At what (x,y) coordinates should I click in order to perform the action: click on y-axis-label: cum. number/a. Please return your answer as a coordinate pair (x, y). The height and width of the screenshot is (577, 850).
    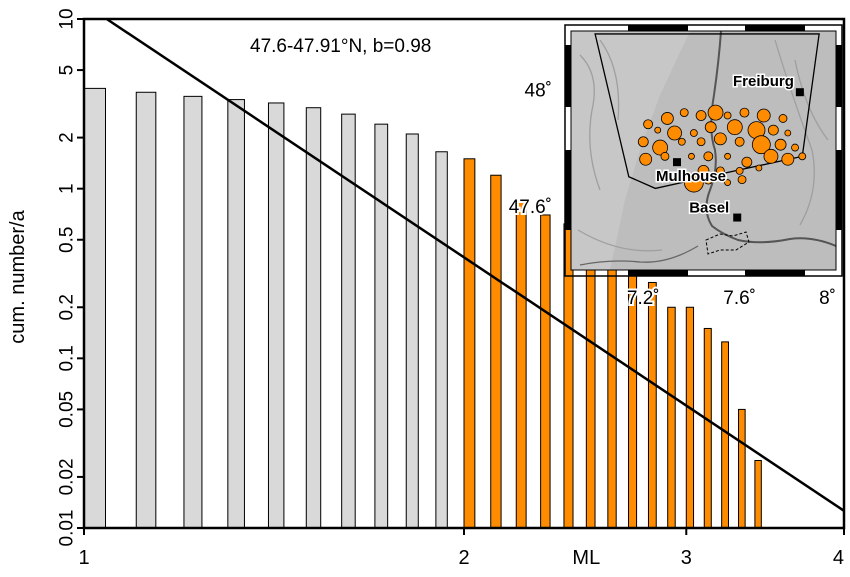
    Looking at the image, I should click on (18, 276).